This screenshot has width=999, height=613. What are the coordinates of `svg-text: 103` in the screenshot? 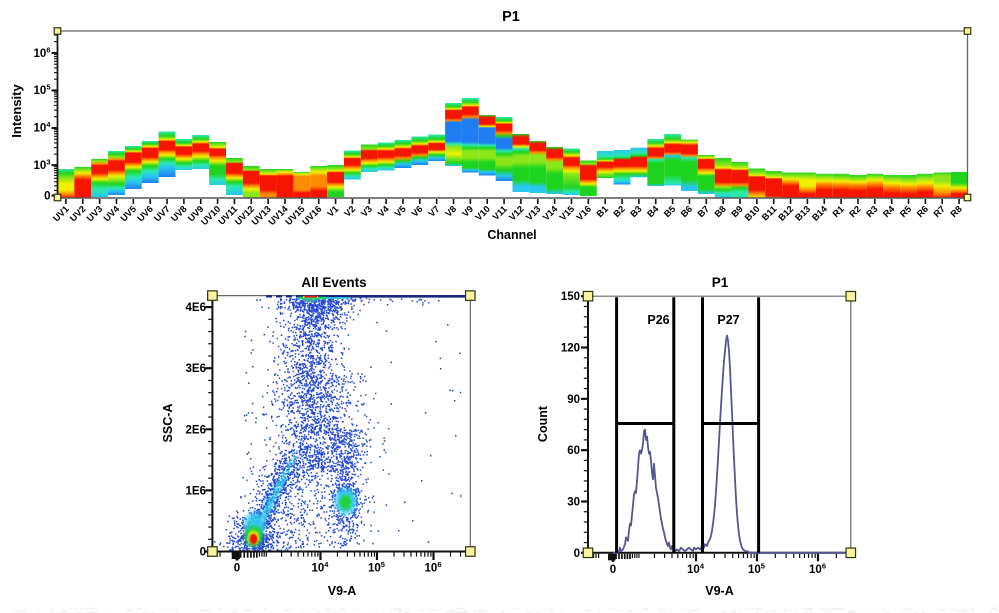 It's located at (42, 165).